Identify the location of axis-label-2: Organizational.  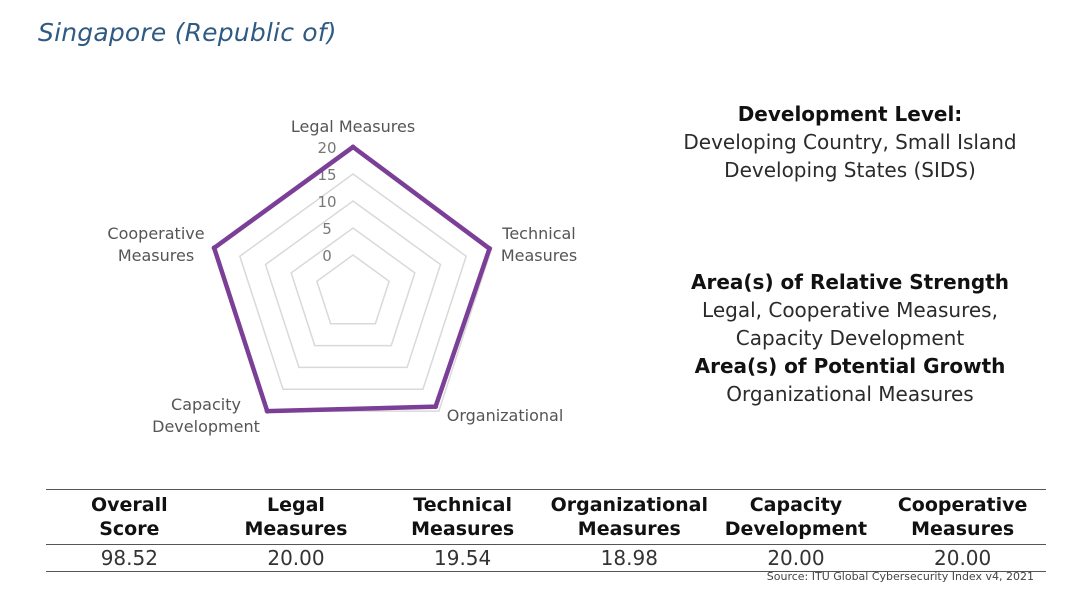
(505, 415).